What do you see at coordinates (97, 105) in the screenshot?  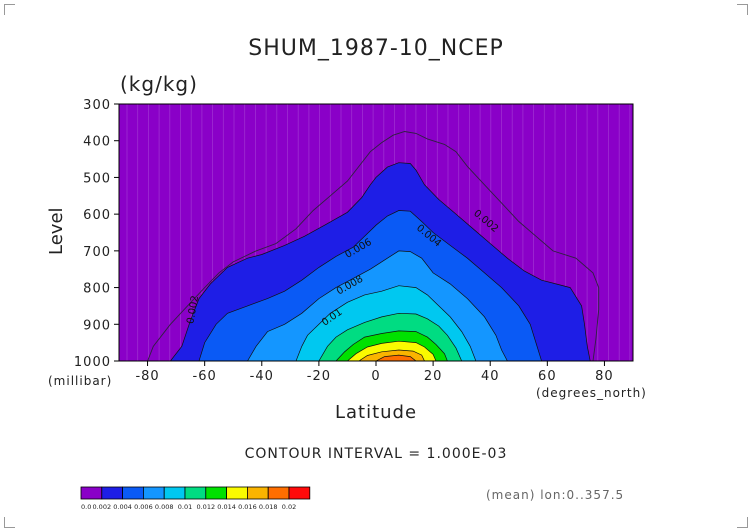 I see `y-tick-label: 300` at bounding box center [97, 105].